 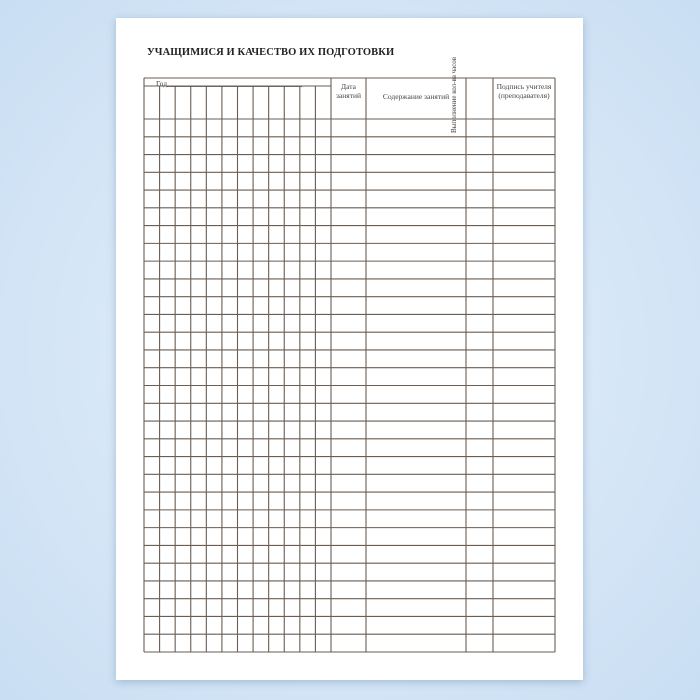 I want to click on signature-header: Подпись учителя (преподавателя), so click(x=524, y=91).